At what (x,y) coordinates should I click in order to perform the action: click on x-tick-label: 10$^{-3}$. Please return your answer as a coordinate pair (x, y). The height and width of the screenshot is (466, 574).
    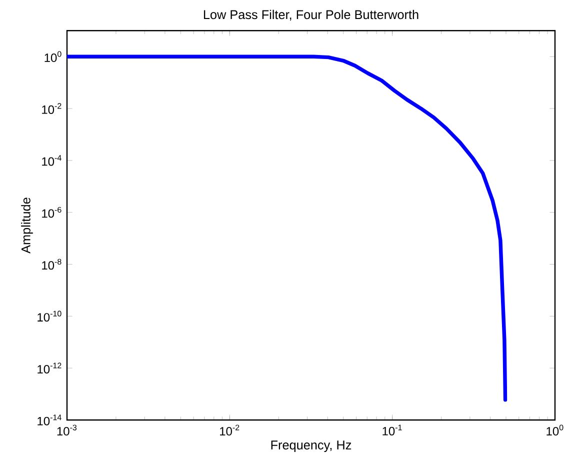
    Looking at the image, I should click on (67, 430).